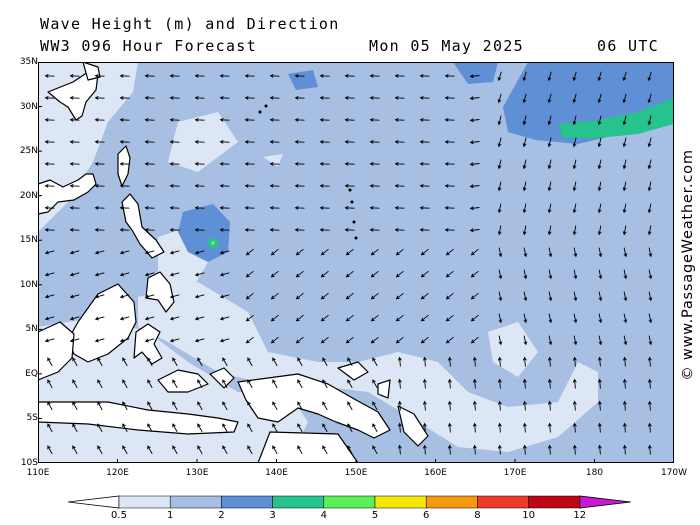 Image resolution: width=700 pixels, height=525 pixels. Describe the element at coordinates (119, 515) in the screenshot. I see `legend-tick: 0.5` at that location.